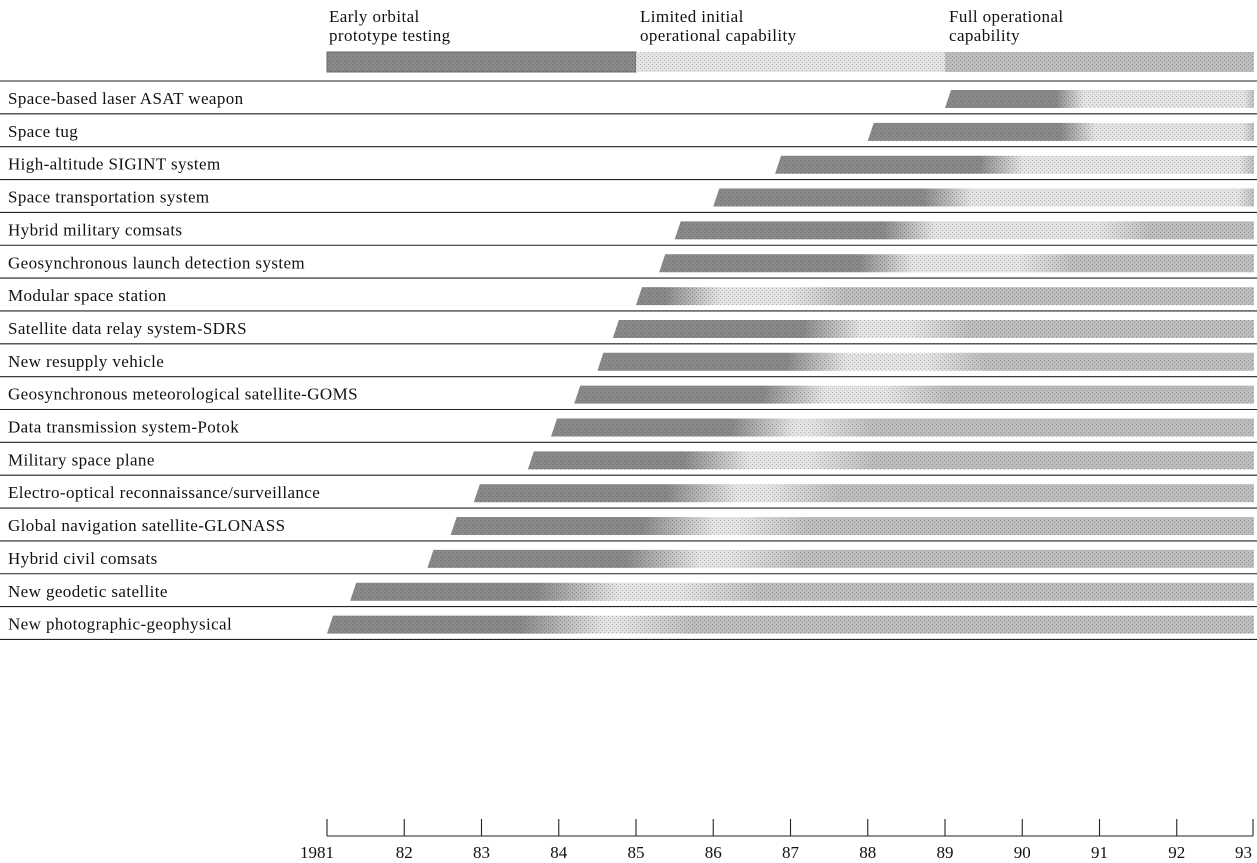 The width and height of the screenshot is (1257, 863). Describe the element at coordinates (114, 164) in the screenshot. I see `row-label-high-altitude-sigint-system: High-altitude SIGINT system` at that location.